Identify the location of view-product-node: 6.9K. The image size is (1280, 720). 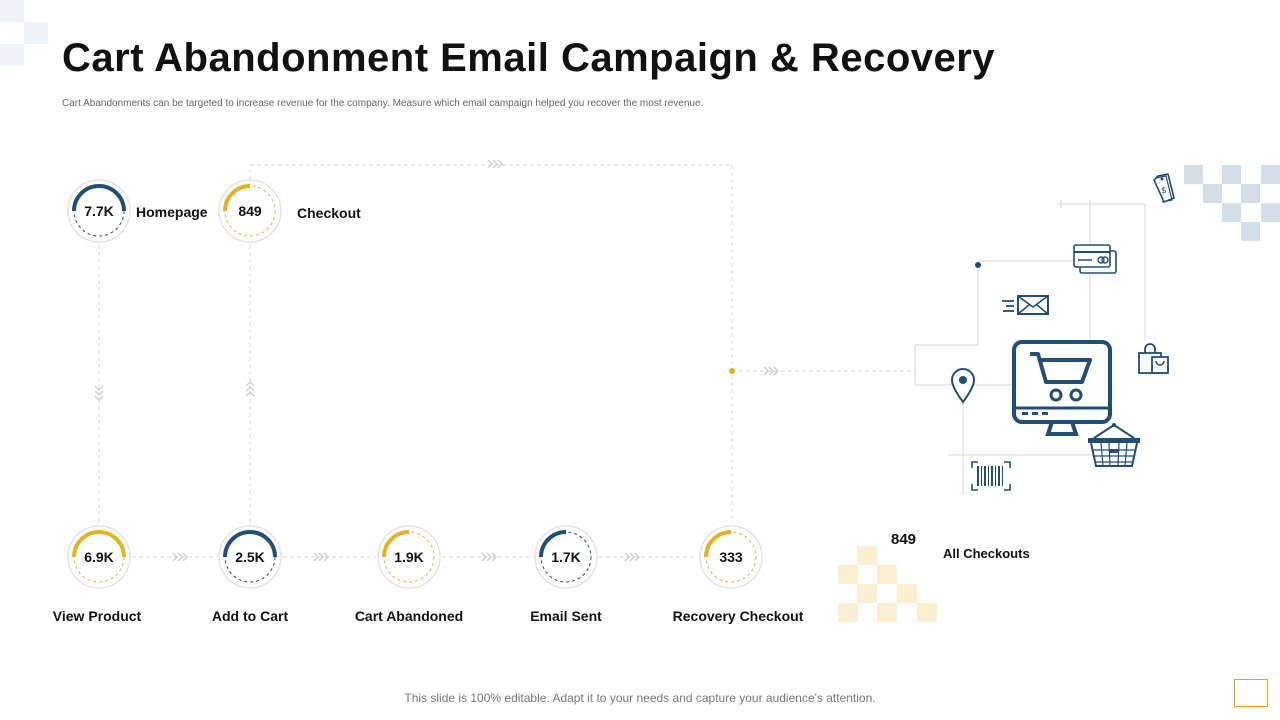
(99, 557).